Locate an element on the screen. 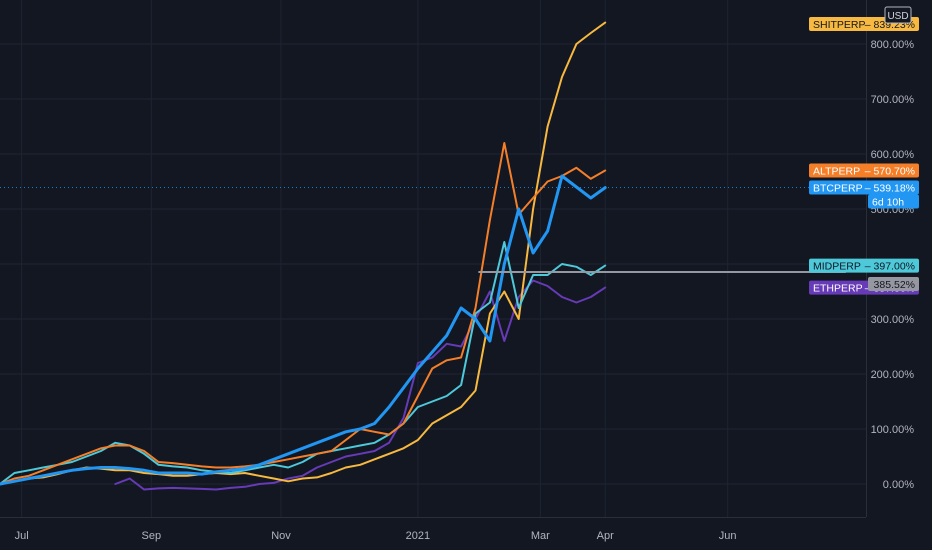 Image resolution: width=932 pixels, height=550 pixels. crosshair-value-label: 385.52% is located at coordinates (893, 283).